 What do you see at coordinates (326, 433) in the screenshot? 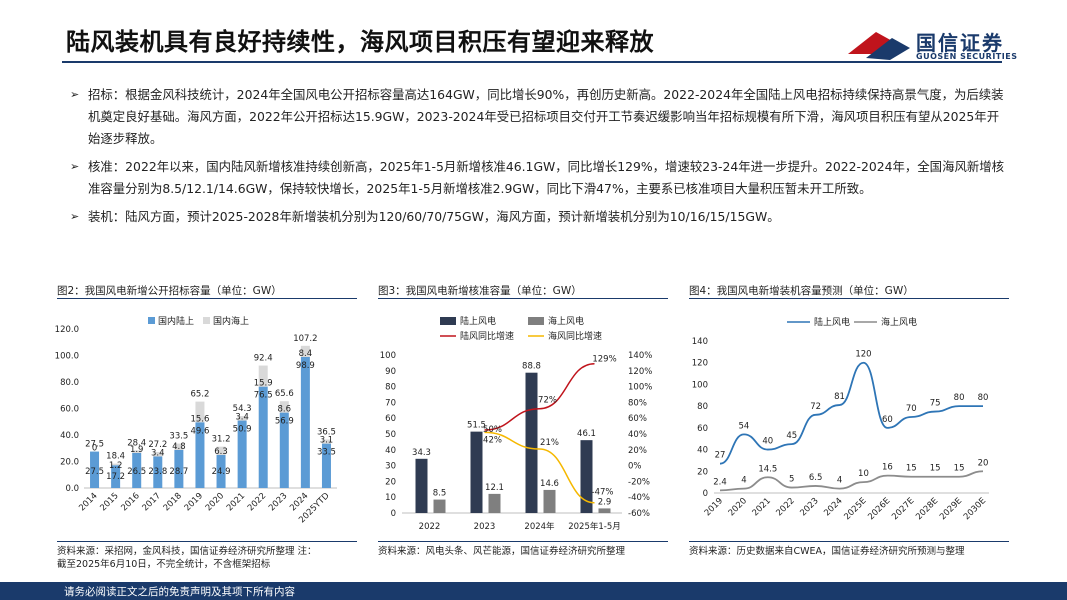
I see `data-label-total: 36.5` at bounding box center [326, 433].